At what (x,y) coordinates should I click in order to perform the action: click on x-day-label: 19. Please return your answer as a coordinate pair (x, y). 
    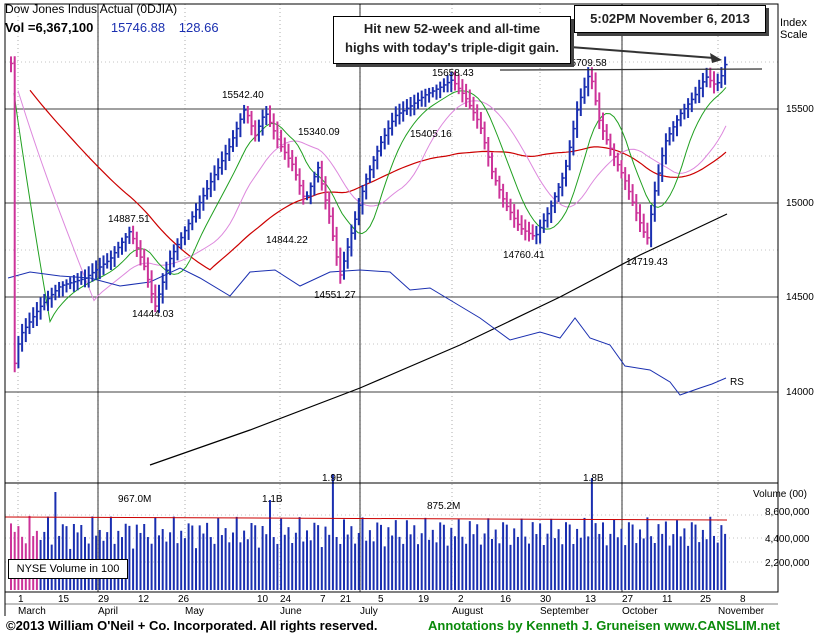
    Looking at the image, I should click on (424, 599).